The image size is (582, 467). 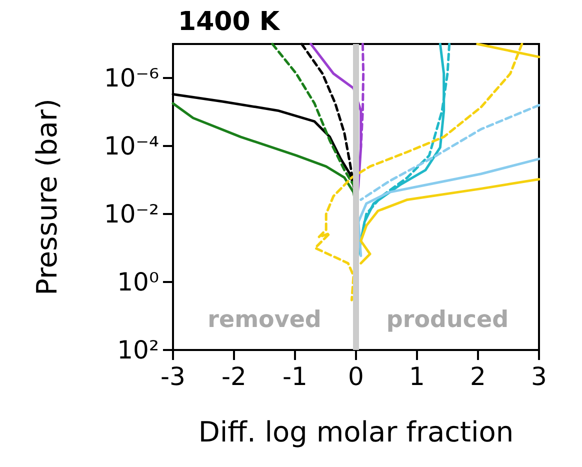 What do you see at coordinates (229, 22) in the screenshot?
I see `chart-title: 1400 K` at bounding box center [229, 22].